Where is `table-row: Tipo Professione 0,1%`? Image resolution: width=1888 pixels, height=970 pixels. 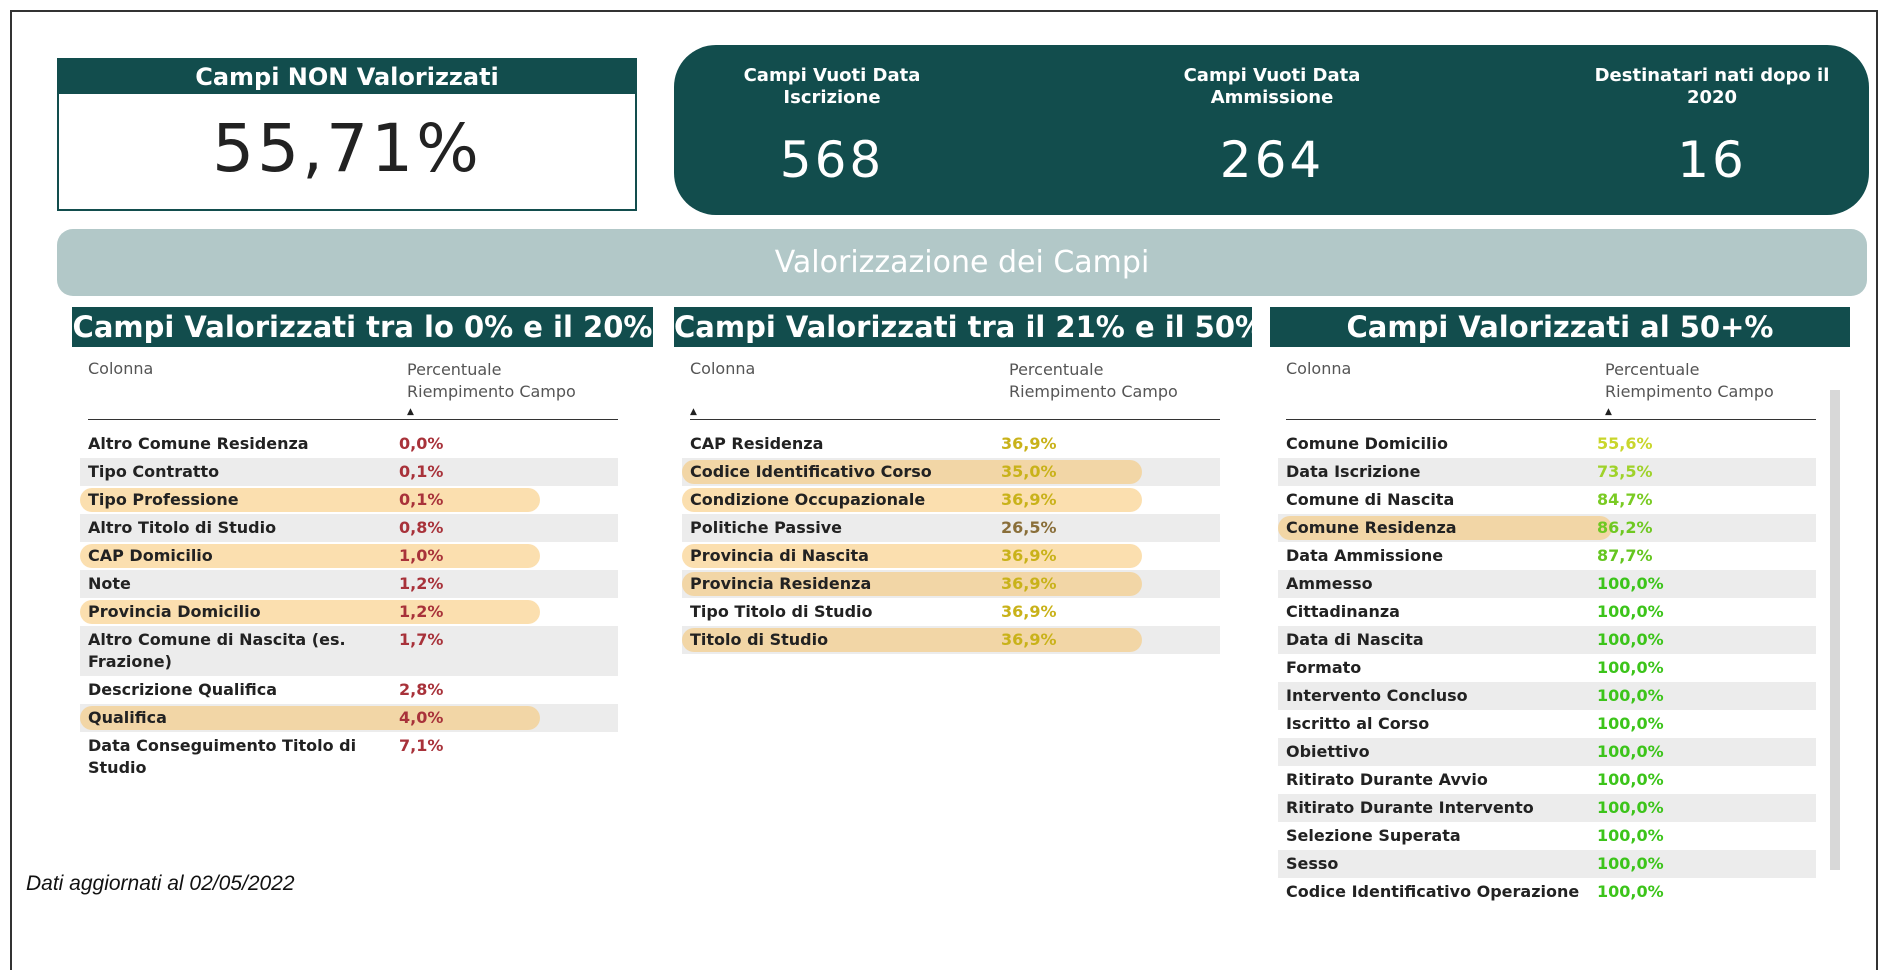 table-row: Tipo Professione 0,1% is located at coordinates (349, 500).